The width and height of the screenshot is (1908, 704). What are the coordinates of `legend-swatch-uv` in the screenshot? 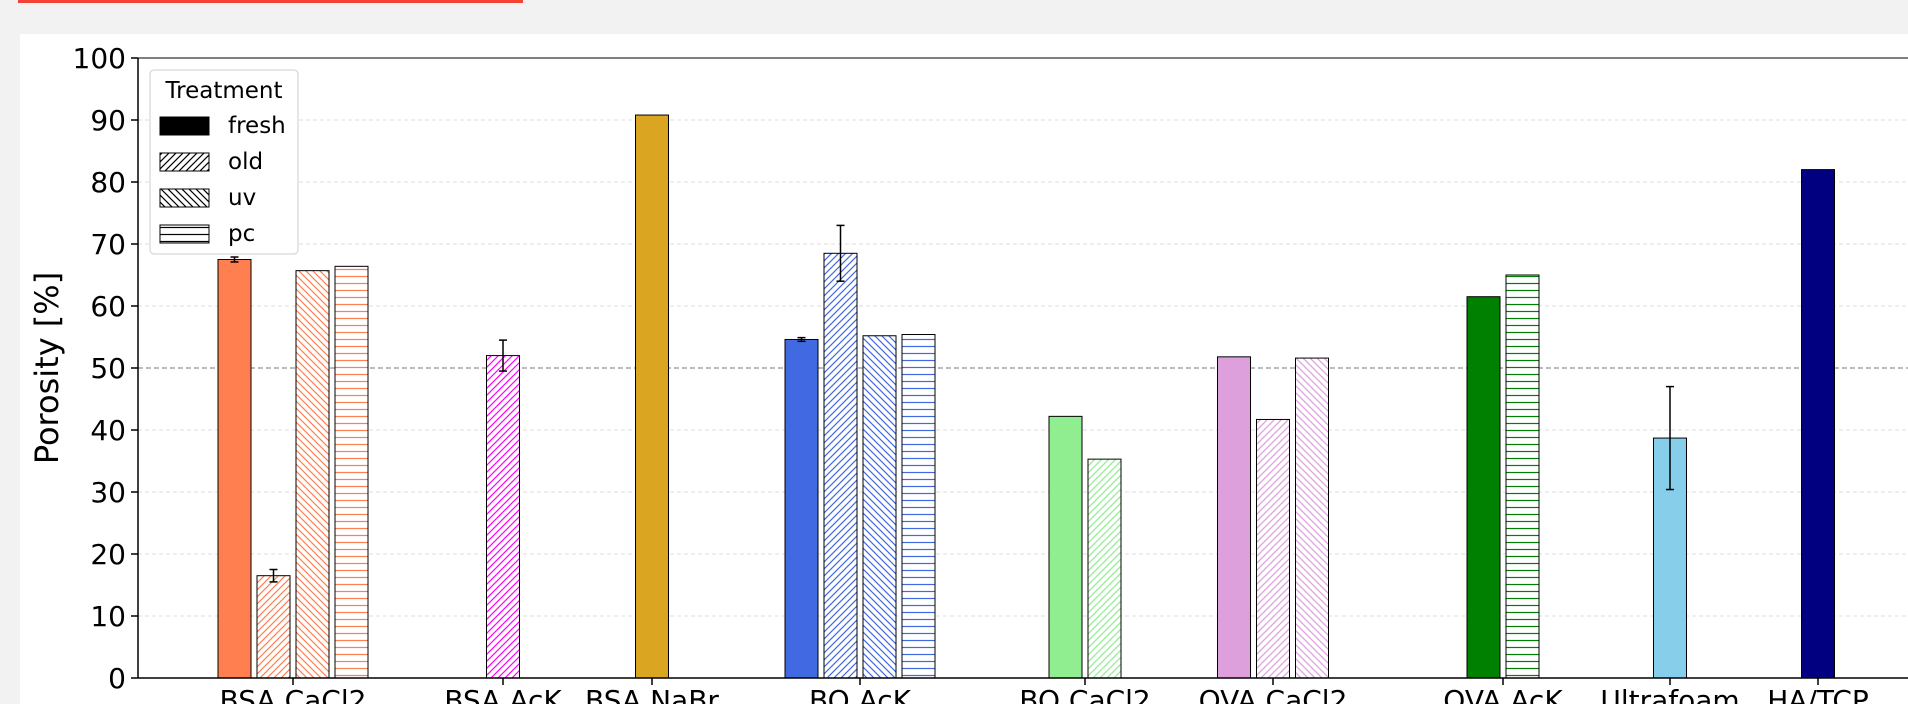 It's located at (184, 198).